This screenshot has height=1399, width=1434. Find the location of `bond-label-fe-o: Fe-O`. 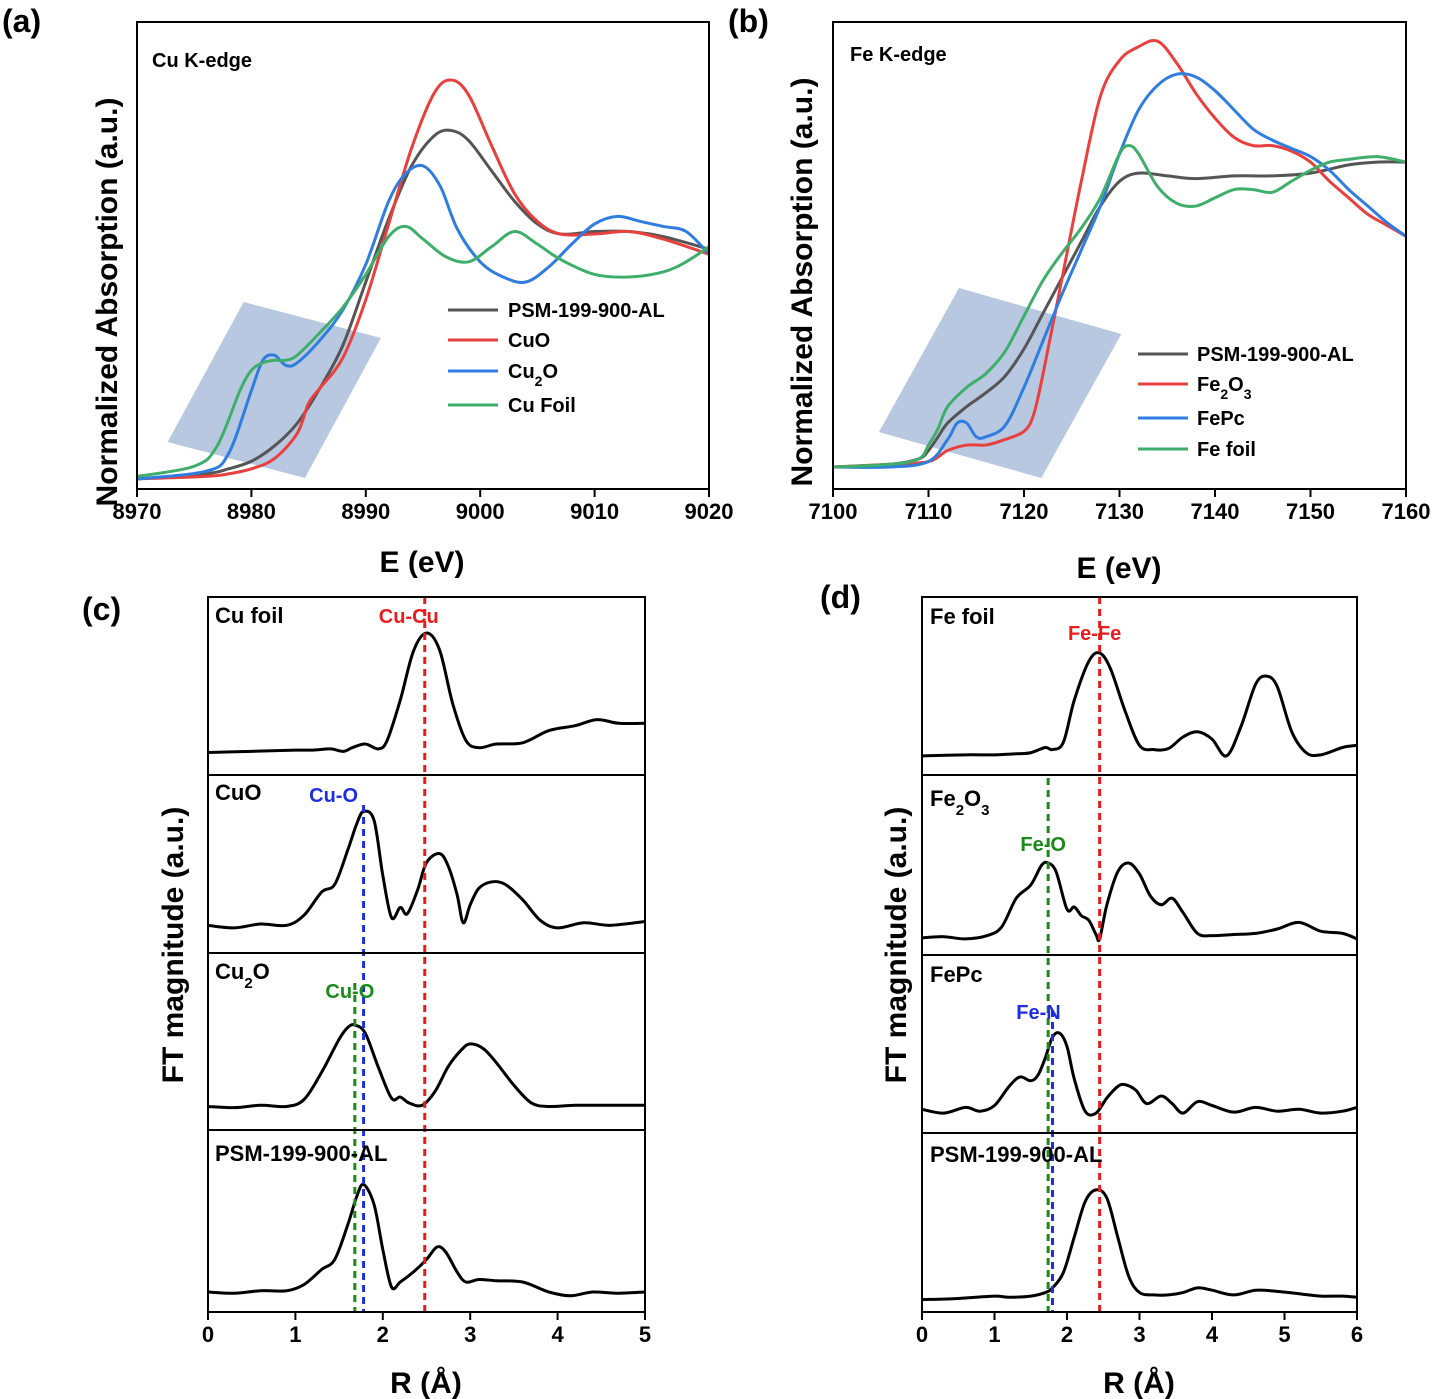

bond-label-fe-o: Fe-O is located at coordinates (1043, 845).